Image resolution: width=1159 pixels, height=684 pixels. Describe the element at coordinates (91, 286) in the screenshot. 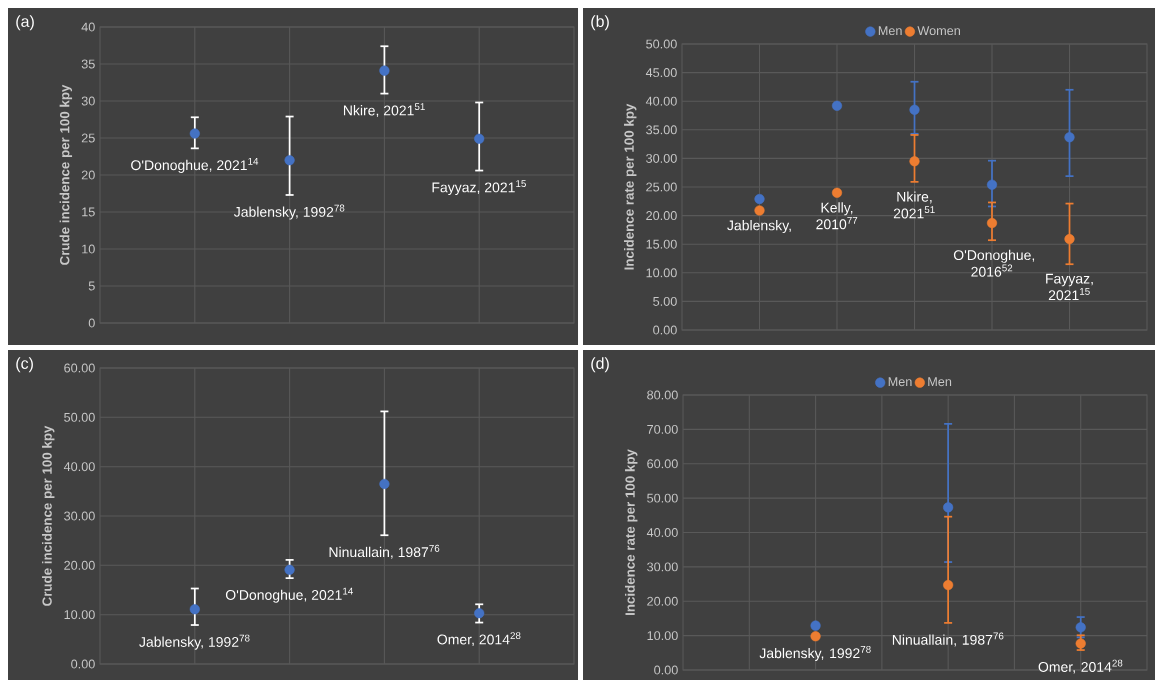

I see `y-tick-label: 5` at that location.